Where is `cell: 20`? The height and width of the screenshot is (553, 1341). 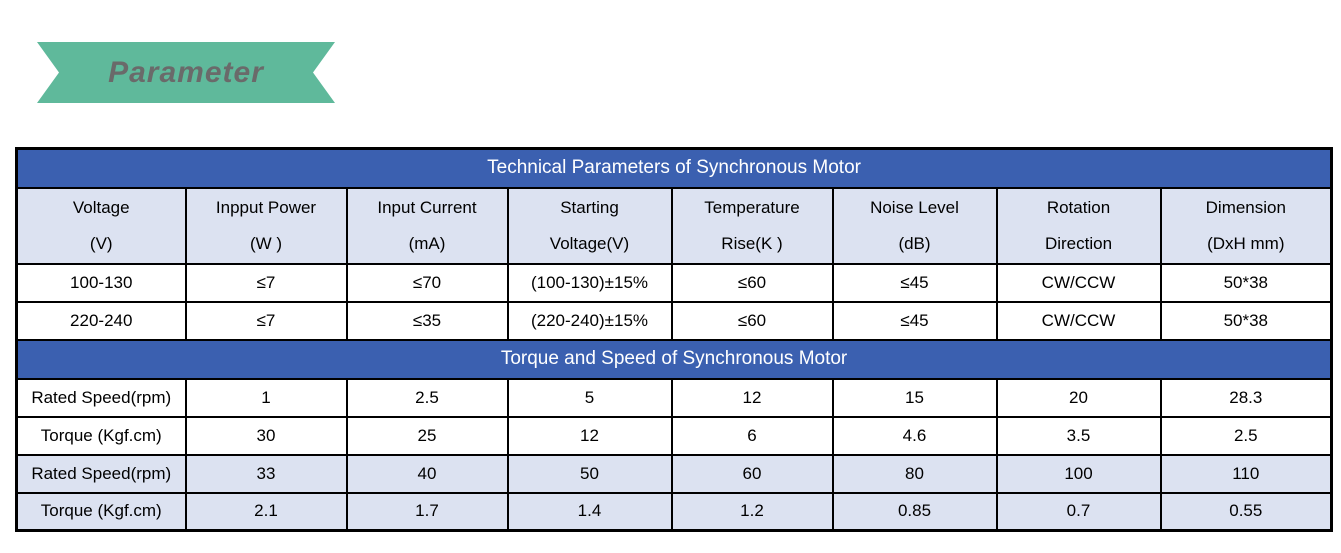 cell: 20 is located at coordinates (1078, 397).